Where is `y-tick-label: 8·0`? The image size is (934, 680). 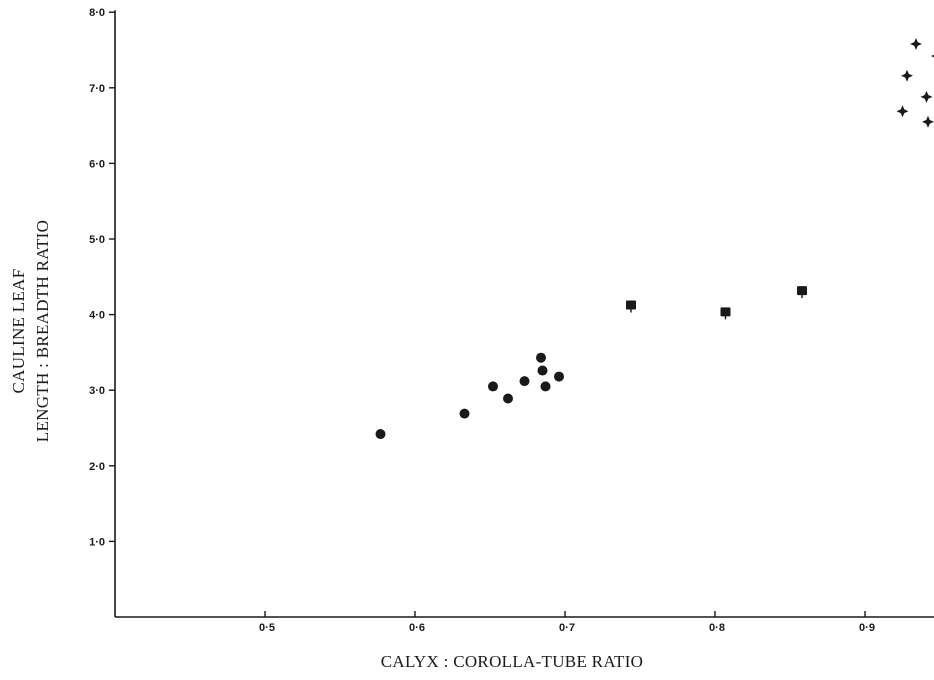 y-tick-label: 8·0 is located at coordinates (97, 13).